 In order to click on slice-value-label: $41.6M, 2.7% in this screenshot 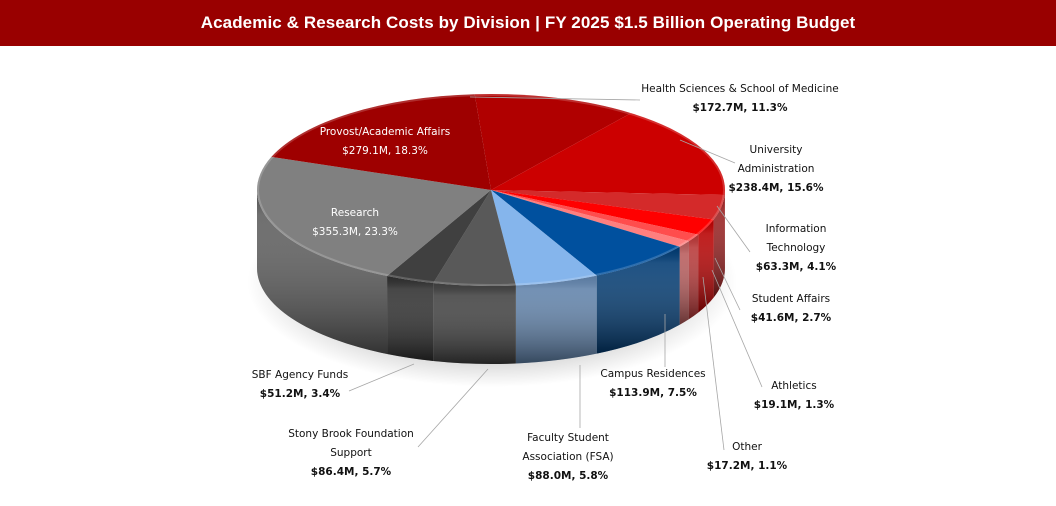, I will do `click(791, 318)`.